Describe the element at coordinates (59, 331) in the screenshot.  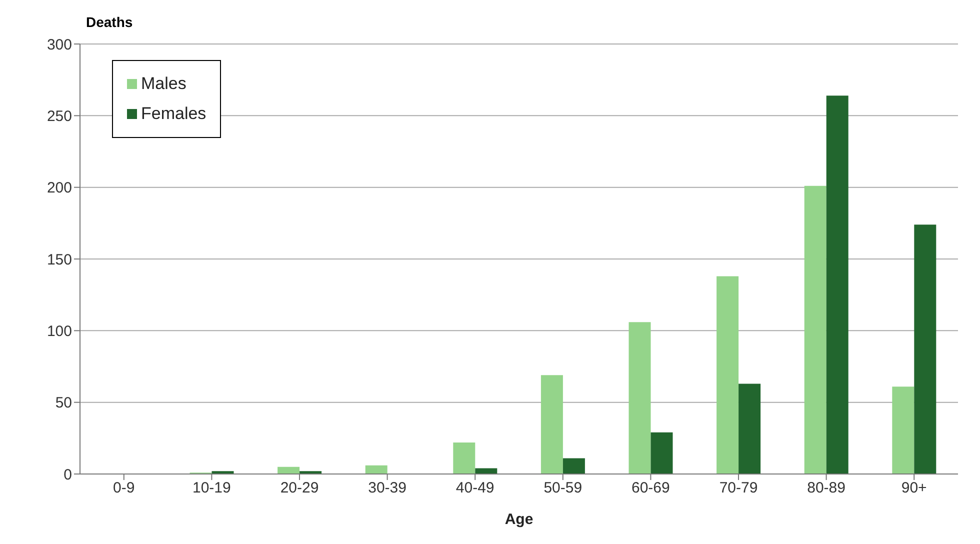
I see `y-tick-label: 100` at that location.